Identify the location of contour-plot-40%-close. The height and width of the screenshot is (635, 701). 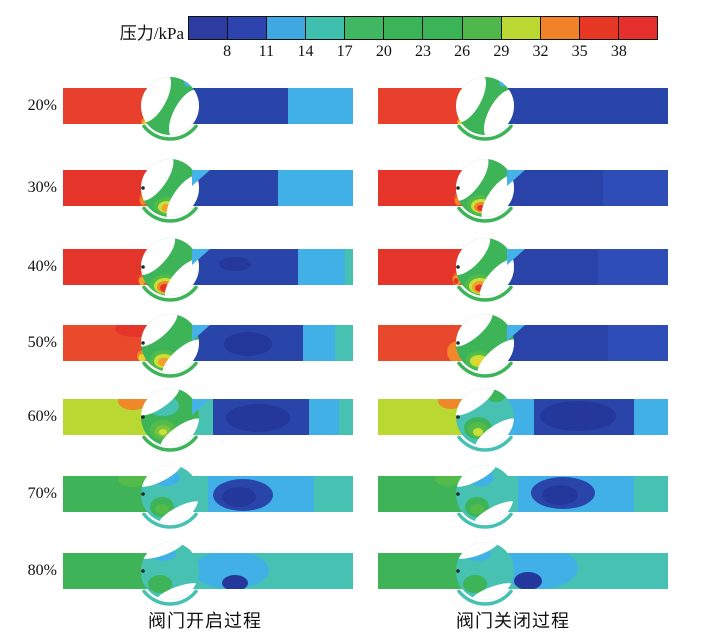
(523, 270).